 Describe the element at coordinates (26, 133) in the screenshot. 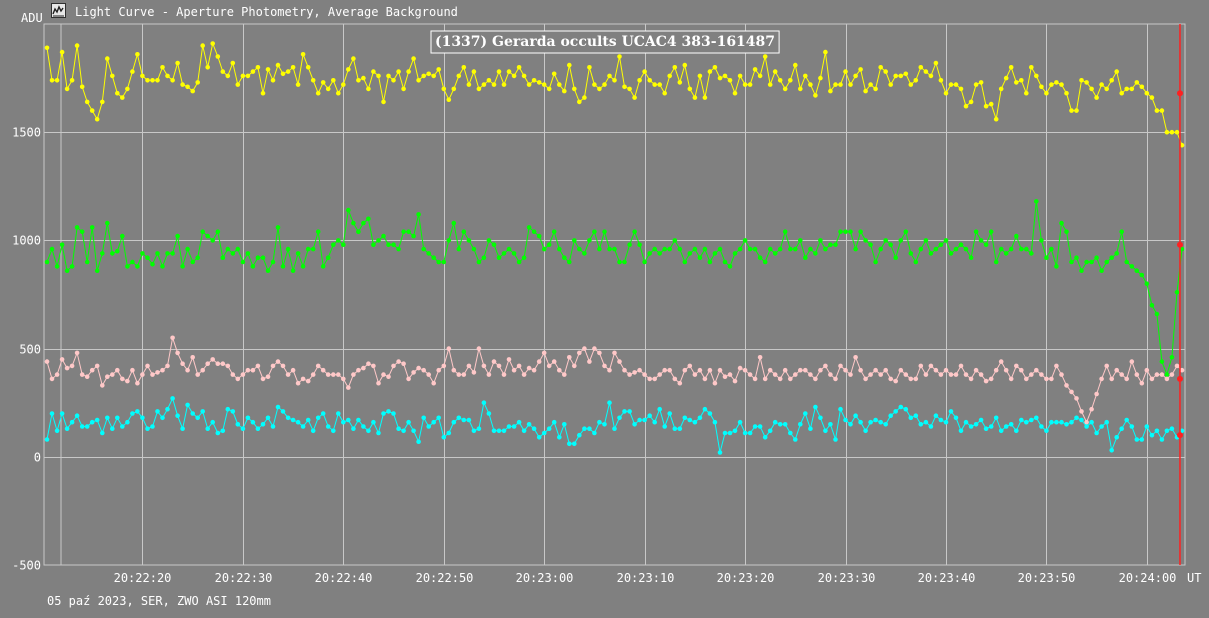

I see `y-tick-label: 1500` at that location.